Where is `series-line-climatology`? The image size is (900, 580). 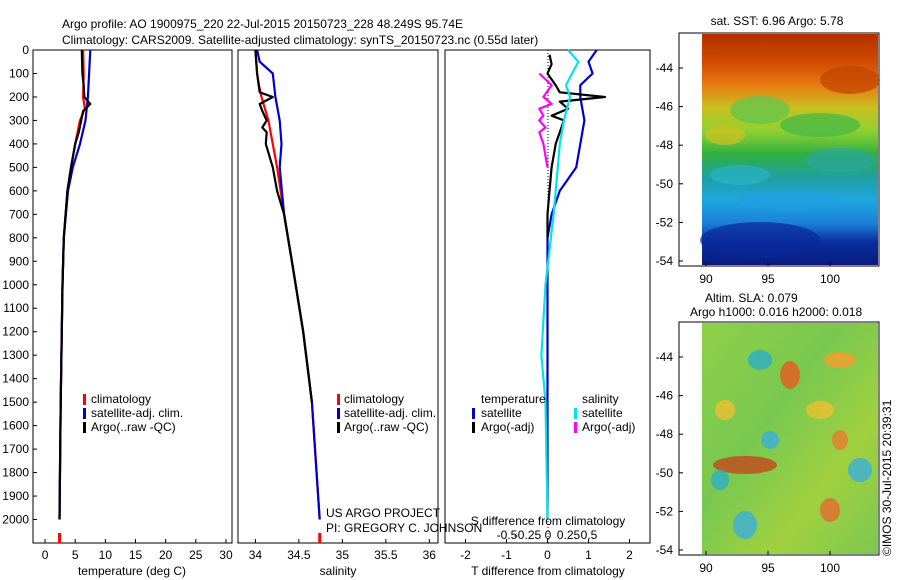
series-line-climatology is located at coordinates (287, 284).